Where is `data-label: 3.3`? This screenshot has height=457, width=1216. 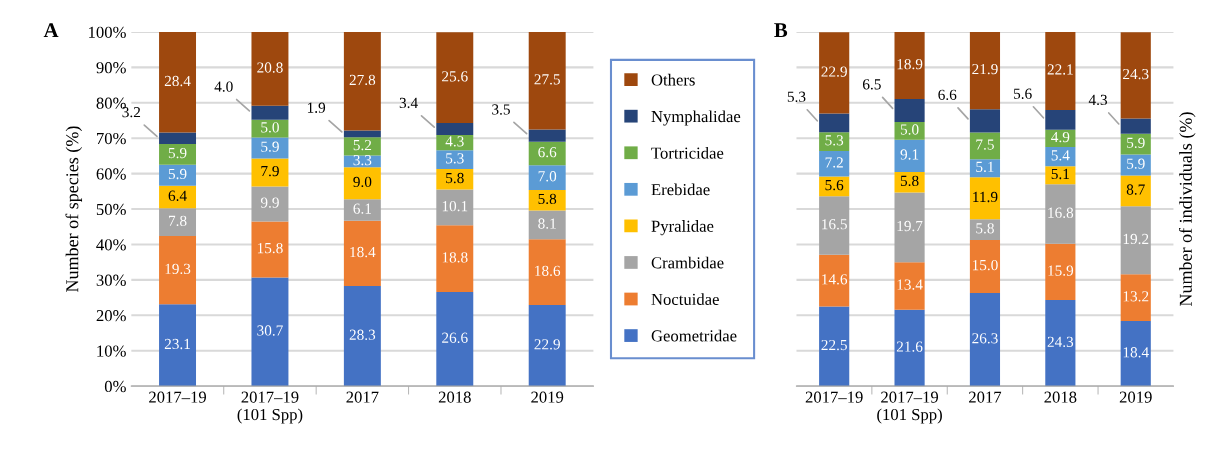
data-label: 3.3 is located at coordinates (362, 160).